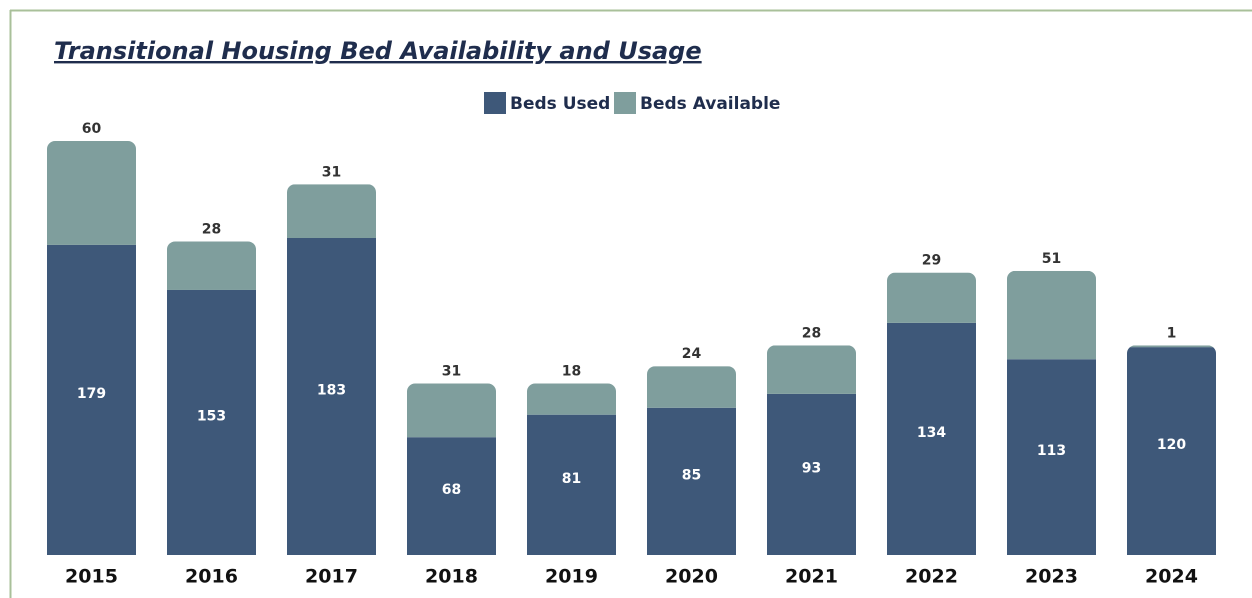 Image resolution: width=1252 pixels, height=598 pixels. I want to click on segment-label: 81, so click(571, 479).